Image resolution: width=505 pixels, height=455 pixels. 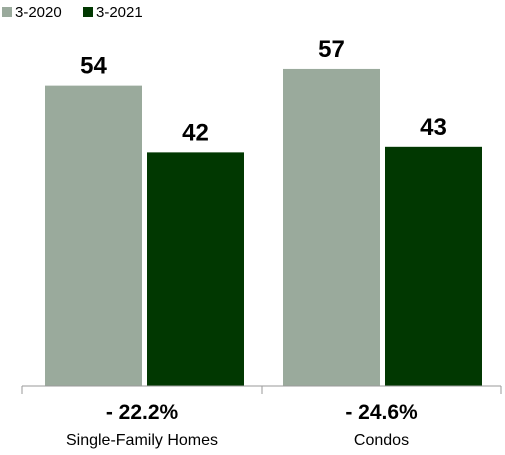 I want to click on value-label-1-0: 57, so click(x=331, y=49).